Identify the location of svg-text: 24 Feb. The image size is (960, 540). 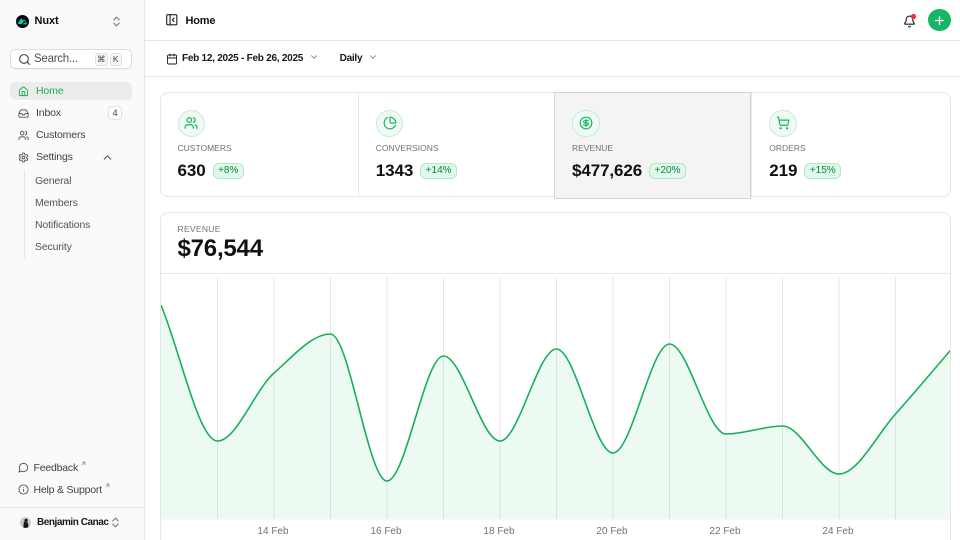
(838, 531).